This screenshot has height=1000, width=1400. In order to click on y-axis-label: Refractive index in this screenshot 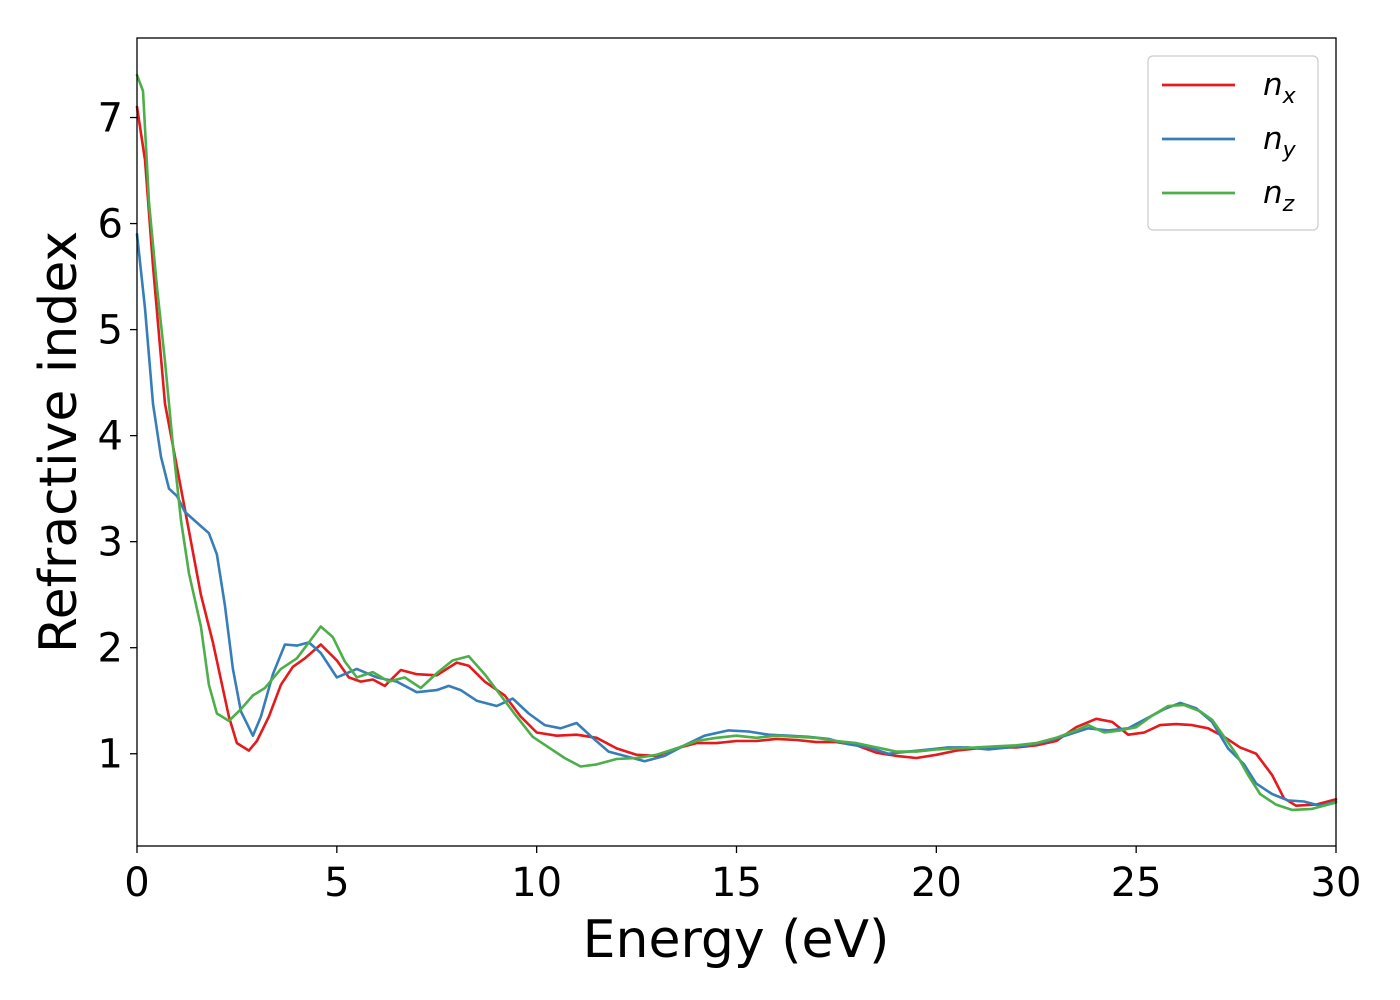, I will do `click(59, 442)`.